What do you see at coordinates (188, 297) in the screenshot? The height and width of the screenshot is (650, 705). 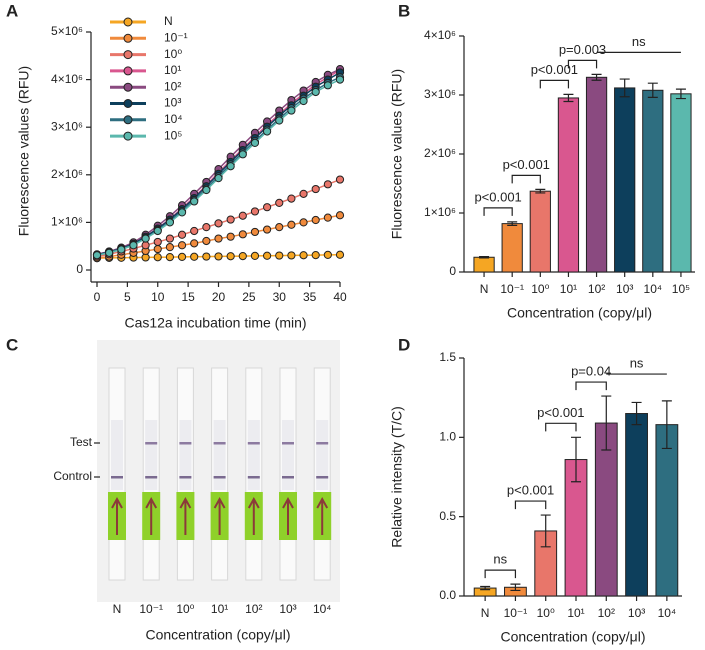 I see `x-tick-label: 15` at bounding box center [188, 297].